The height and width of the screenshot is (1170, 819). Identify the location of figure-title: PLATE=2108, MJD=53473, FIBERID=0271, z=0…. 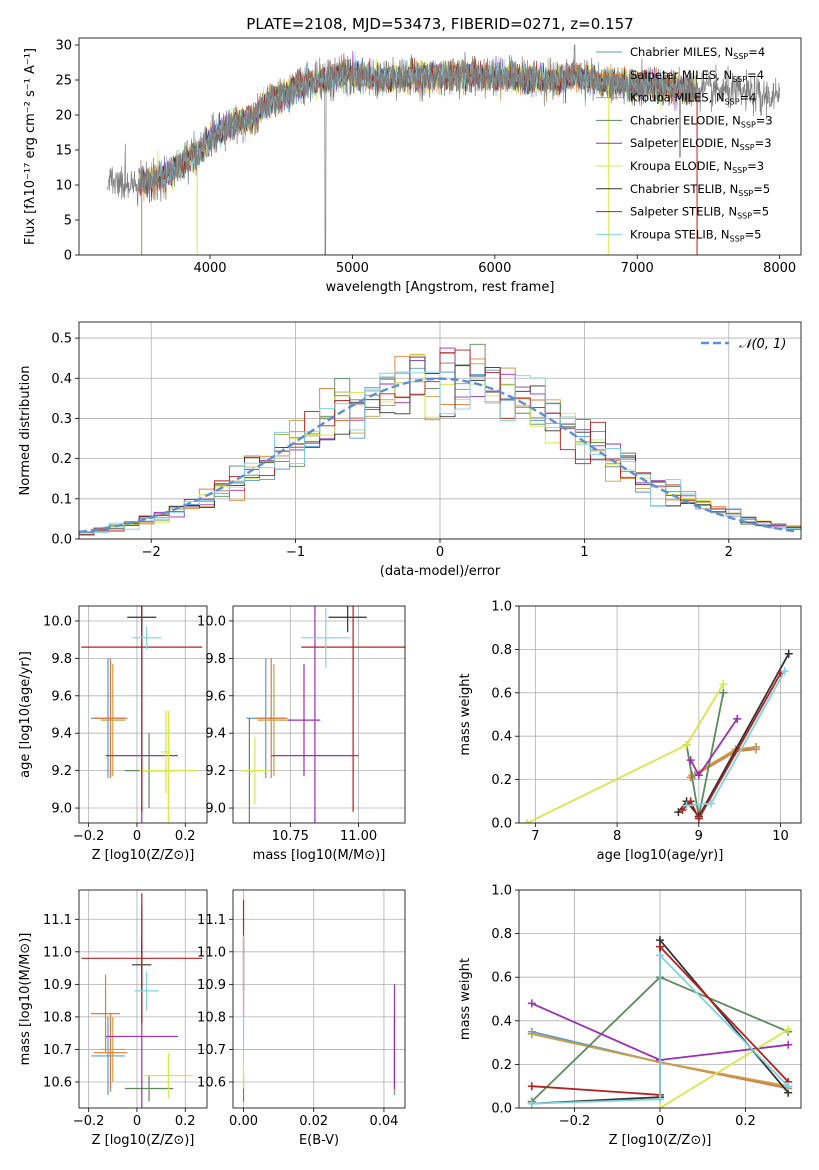
(439, 24).